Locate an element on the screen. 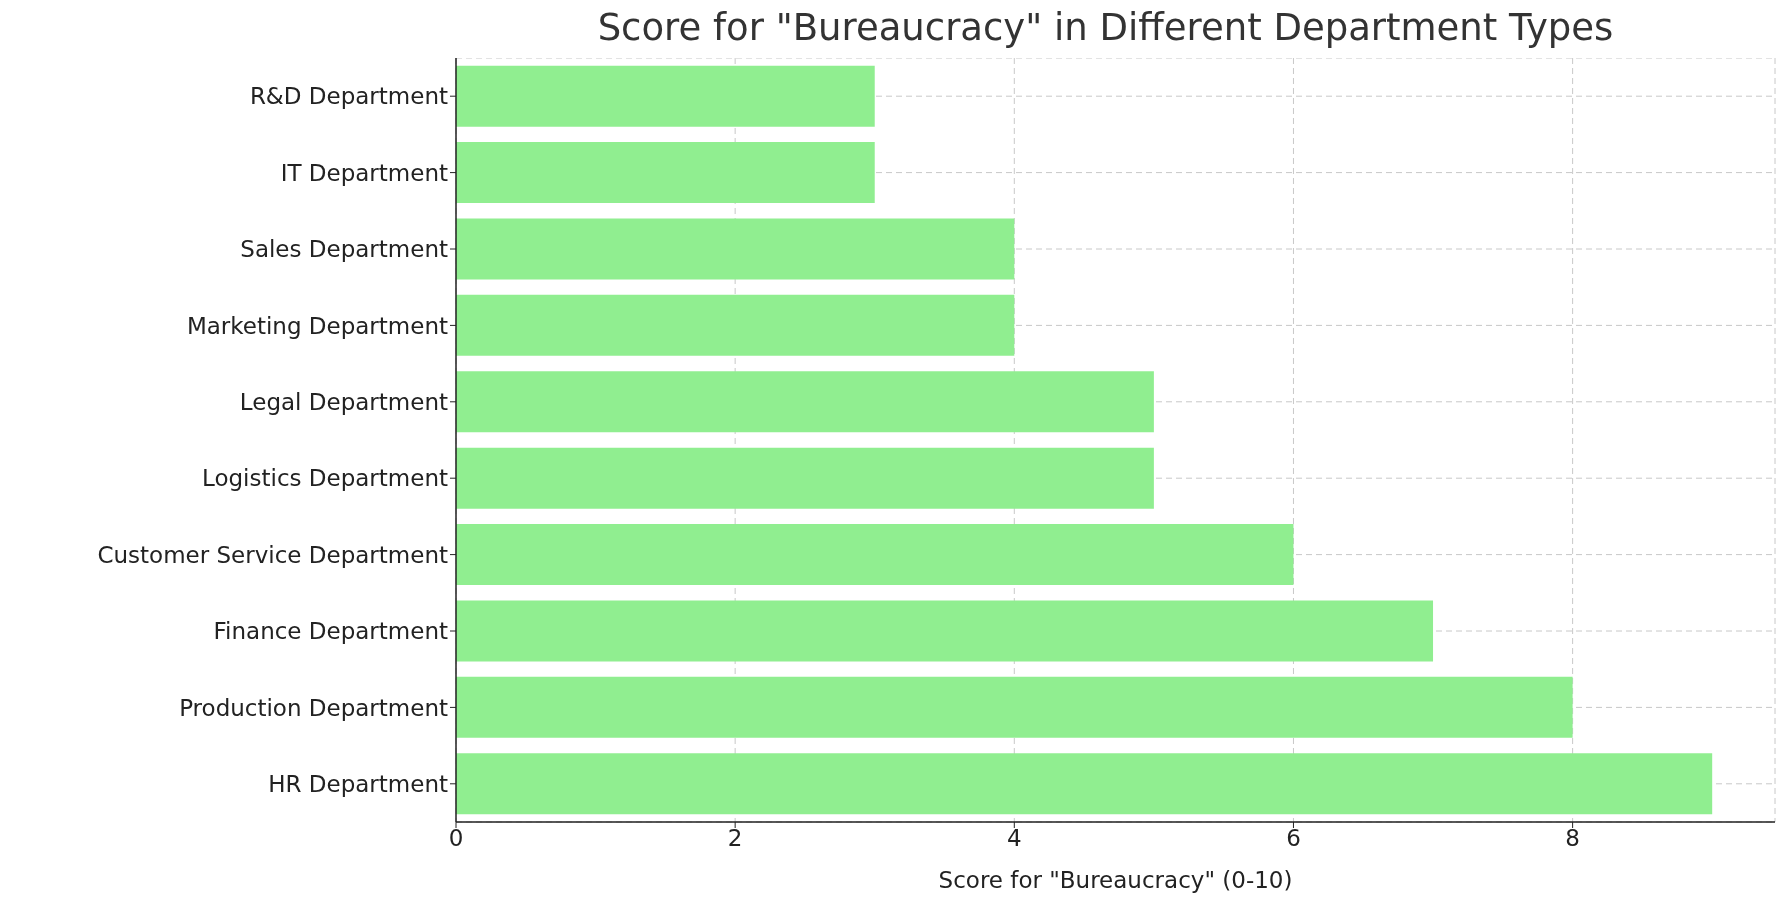 The height and width of the screenshot is (919, 1791). x-tick-label: 4 is located at coordinates (1014, 838).